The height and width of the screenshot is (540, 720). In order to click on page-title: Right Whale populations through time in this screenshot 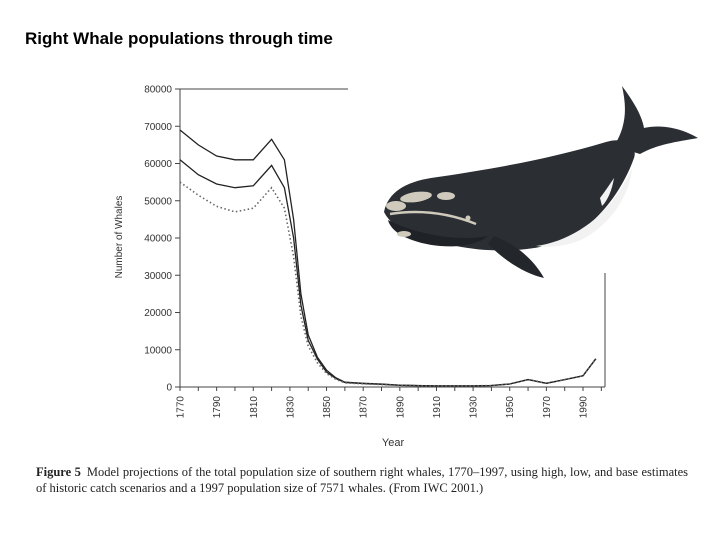, I will do `click(179, 38)`.